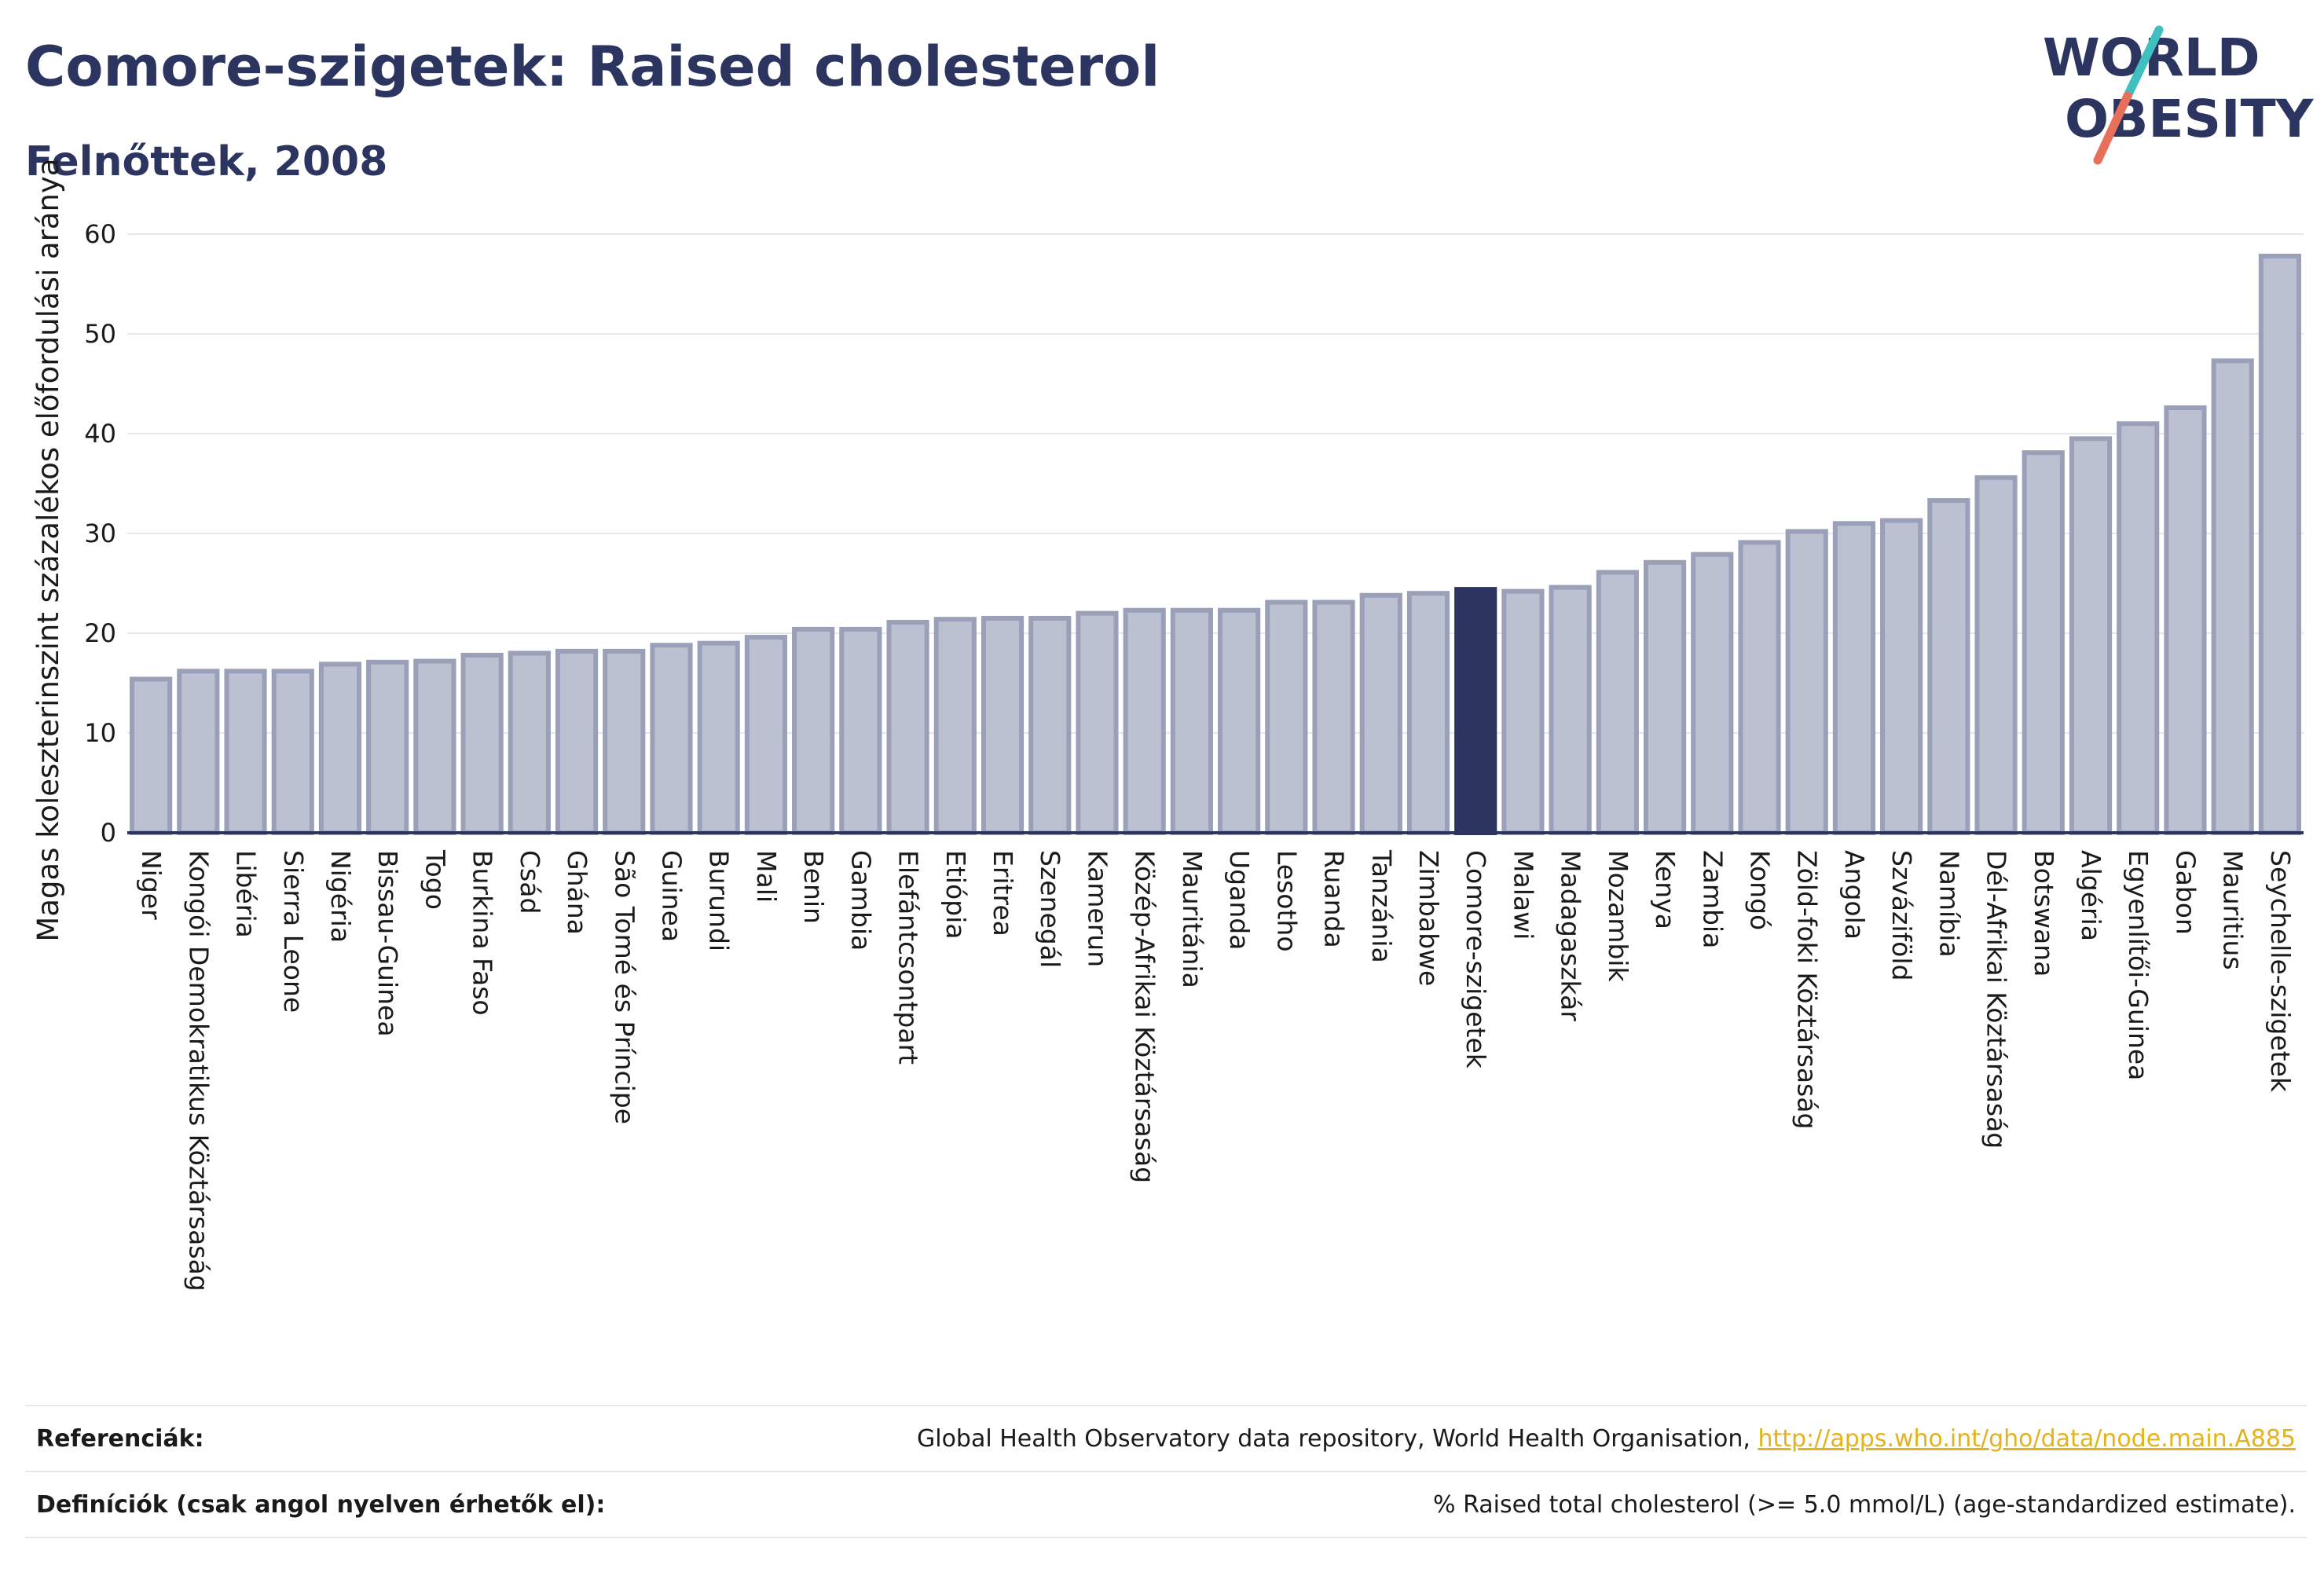 The image size is (2324, 1576). What do you see at coordinates (1712, 899) in the screenshot?
I see `x-tick-label: Zambia` at bounding box center [1712, 899].